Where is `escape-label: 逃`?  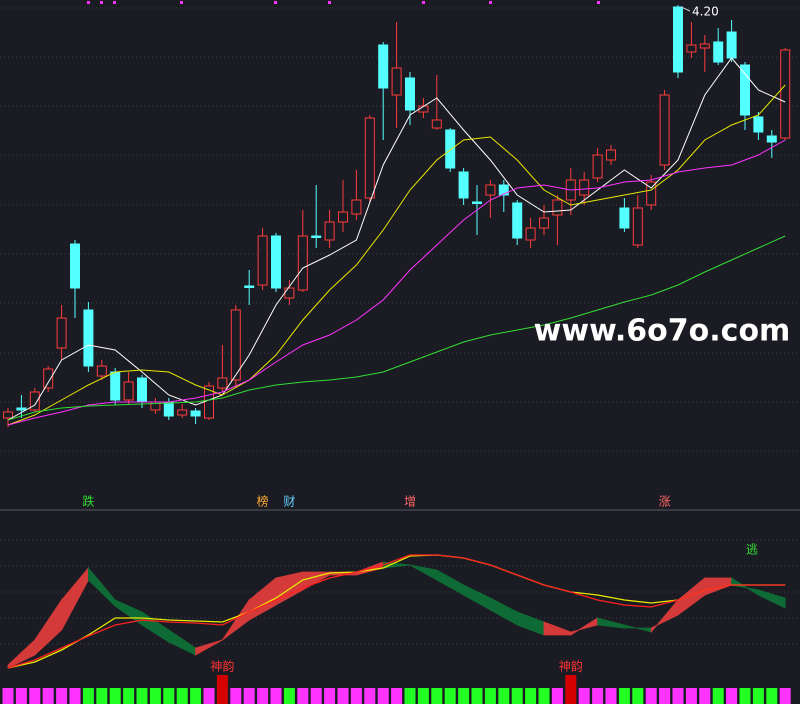
escape-label: 逃 is located at coordinates (752, 550).